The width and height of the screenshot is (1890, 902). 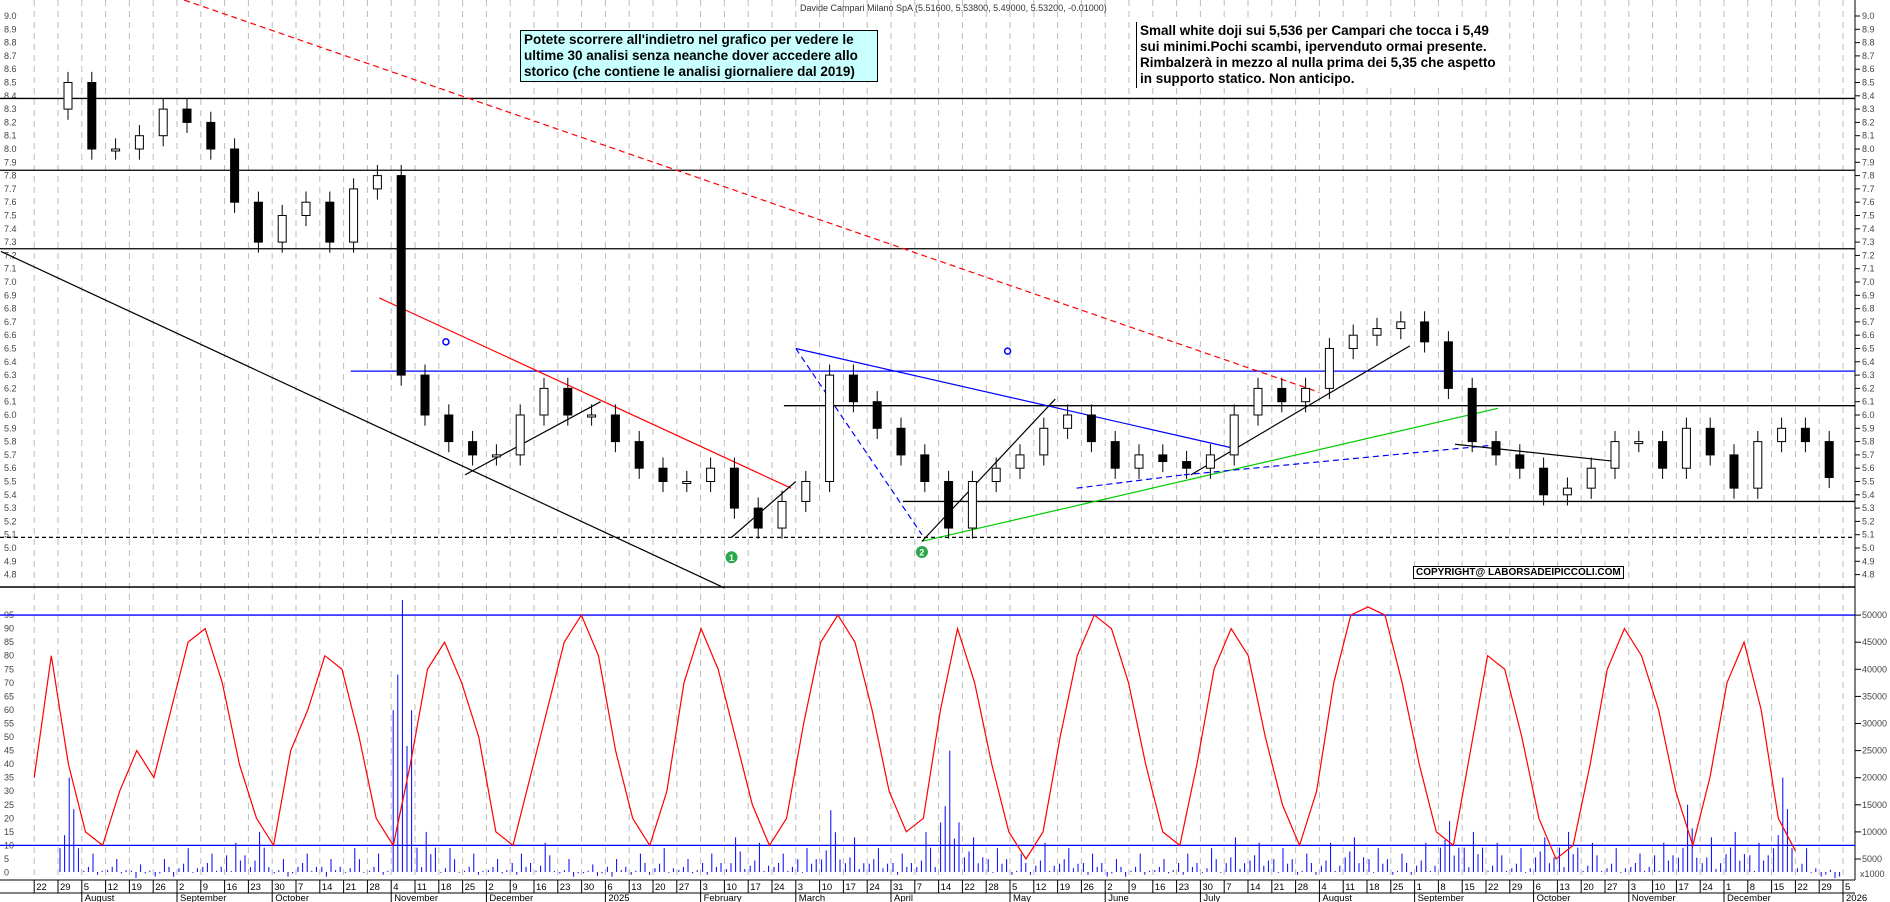 I want to click on x-tick-label: 2, so click(x=490, y=887).